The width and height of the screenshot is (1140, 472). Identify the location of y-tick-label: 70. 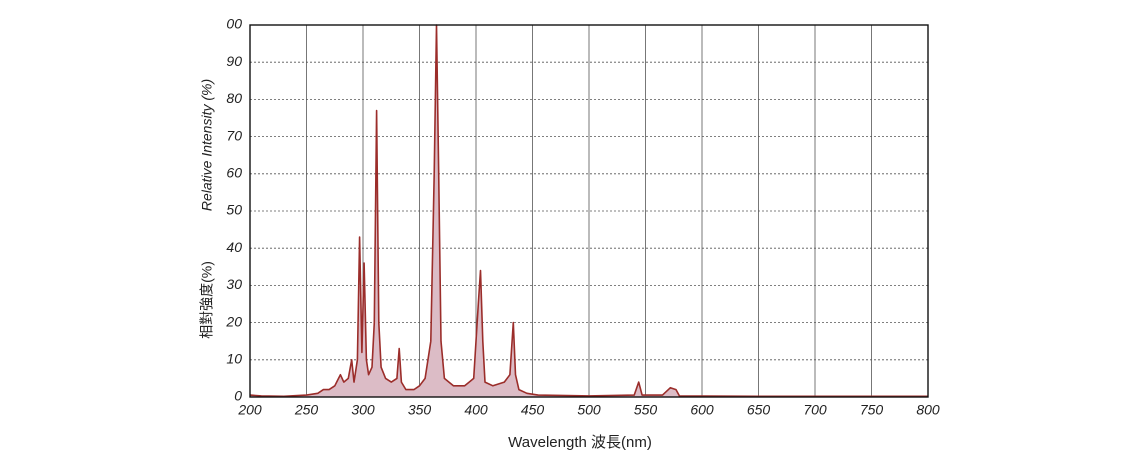
(234, 135).